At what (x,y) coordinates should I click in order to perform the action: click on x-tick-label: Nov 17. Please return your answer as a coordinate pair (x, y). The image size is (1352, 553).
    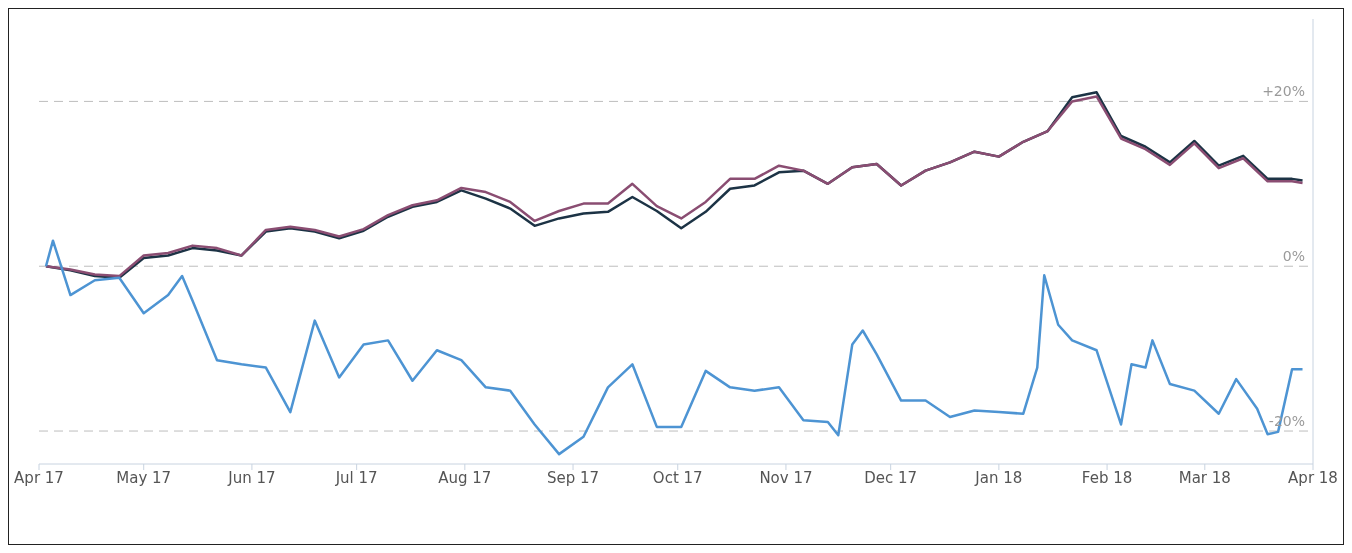
    Looking at the image, I should click on (786, 477).